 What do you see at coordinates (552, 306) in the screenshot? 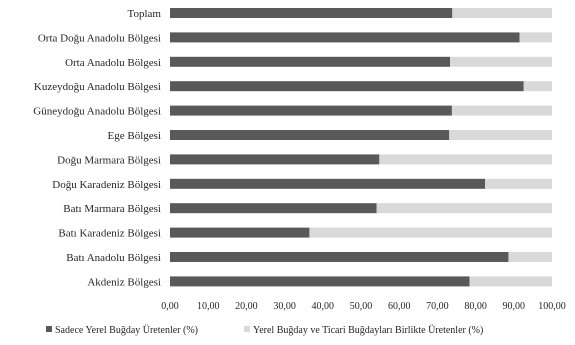
I see `x-tick-label: 100,00` at bounding box center [552, 306].